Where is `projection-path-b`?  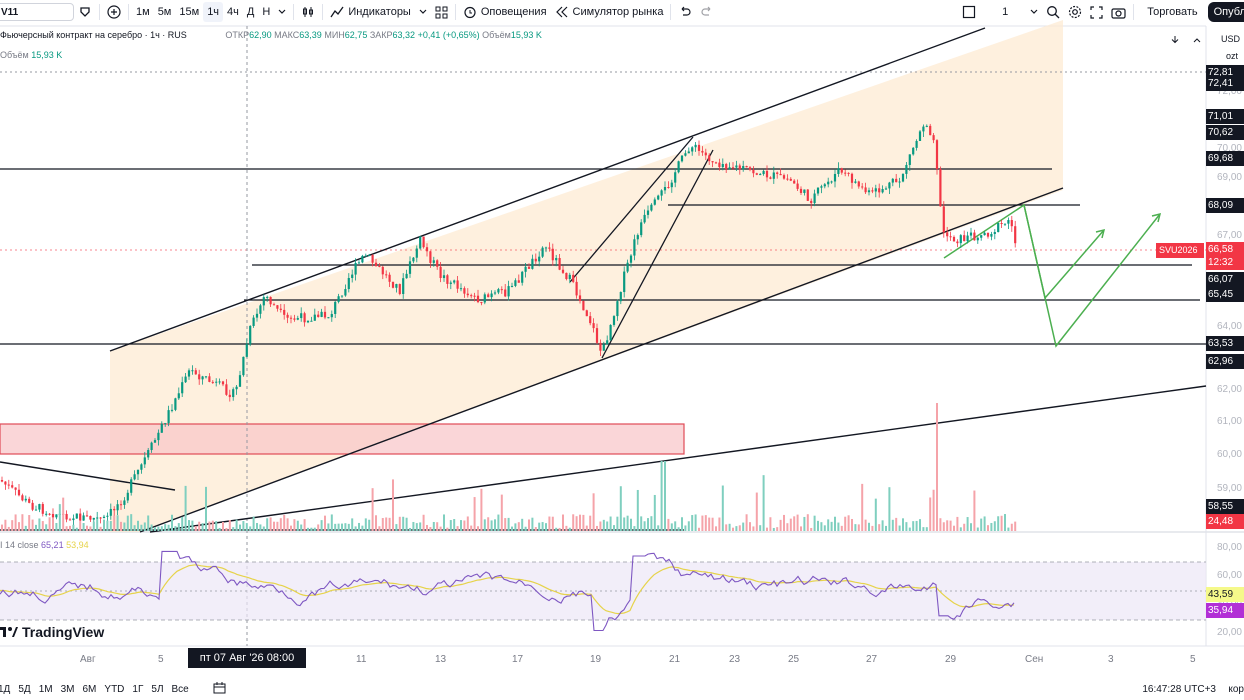 projection-path-b is located at coordinates (1092, 276).